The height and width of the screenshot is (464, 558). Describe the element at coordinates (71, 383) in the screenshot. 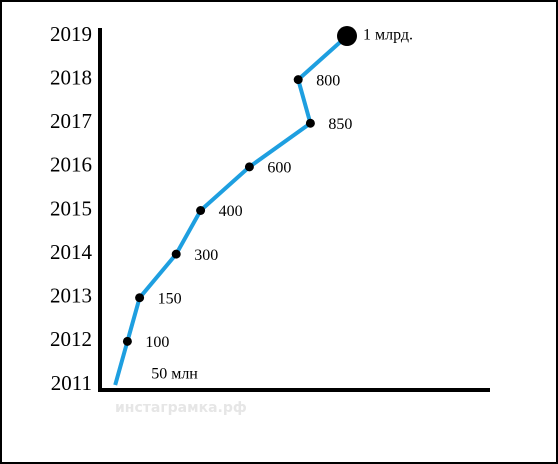

I see `y-tick-label: 2011` at that location.